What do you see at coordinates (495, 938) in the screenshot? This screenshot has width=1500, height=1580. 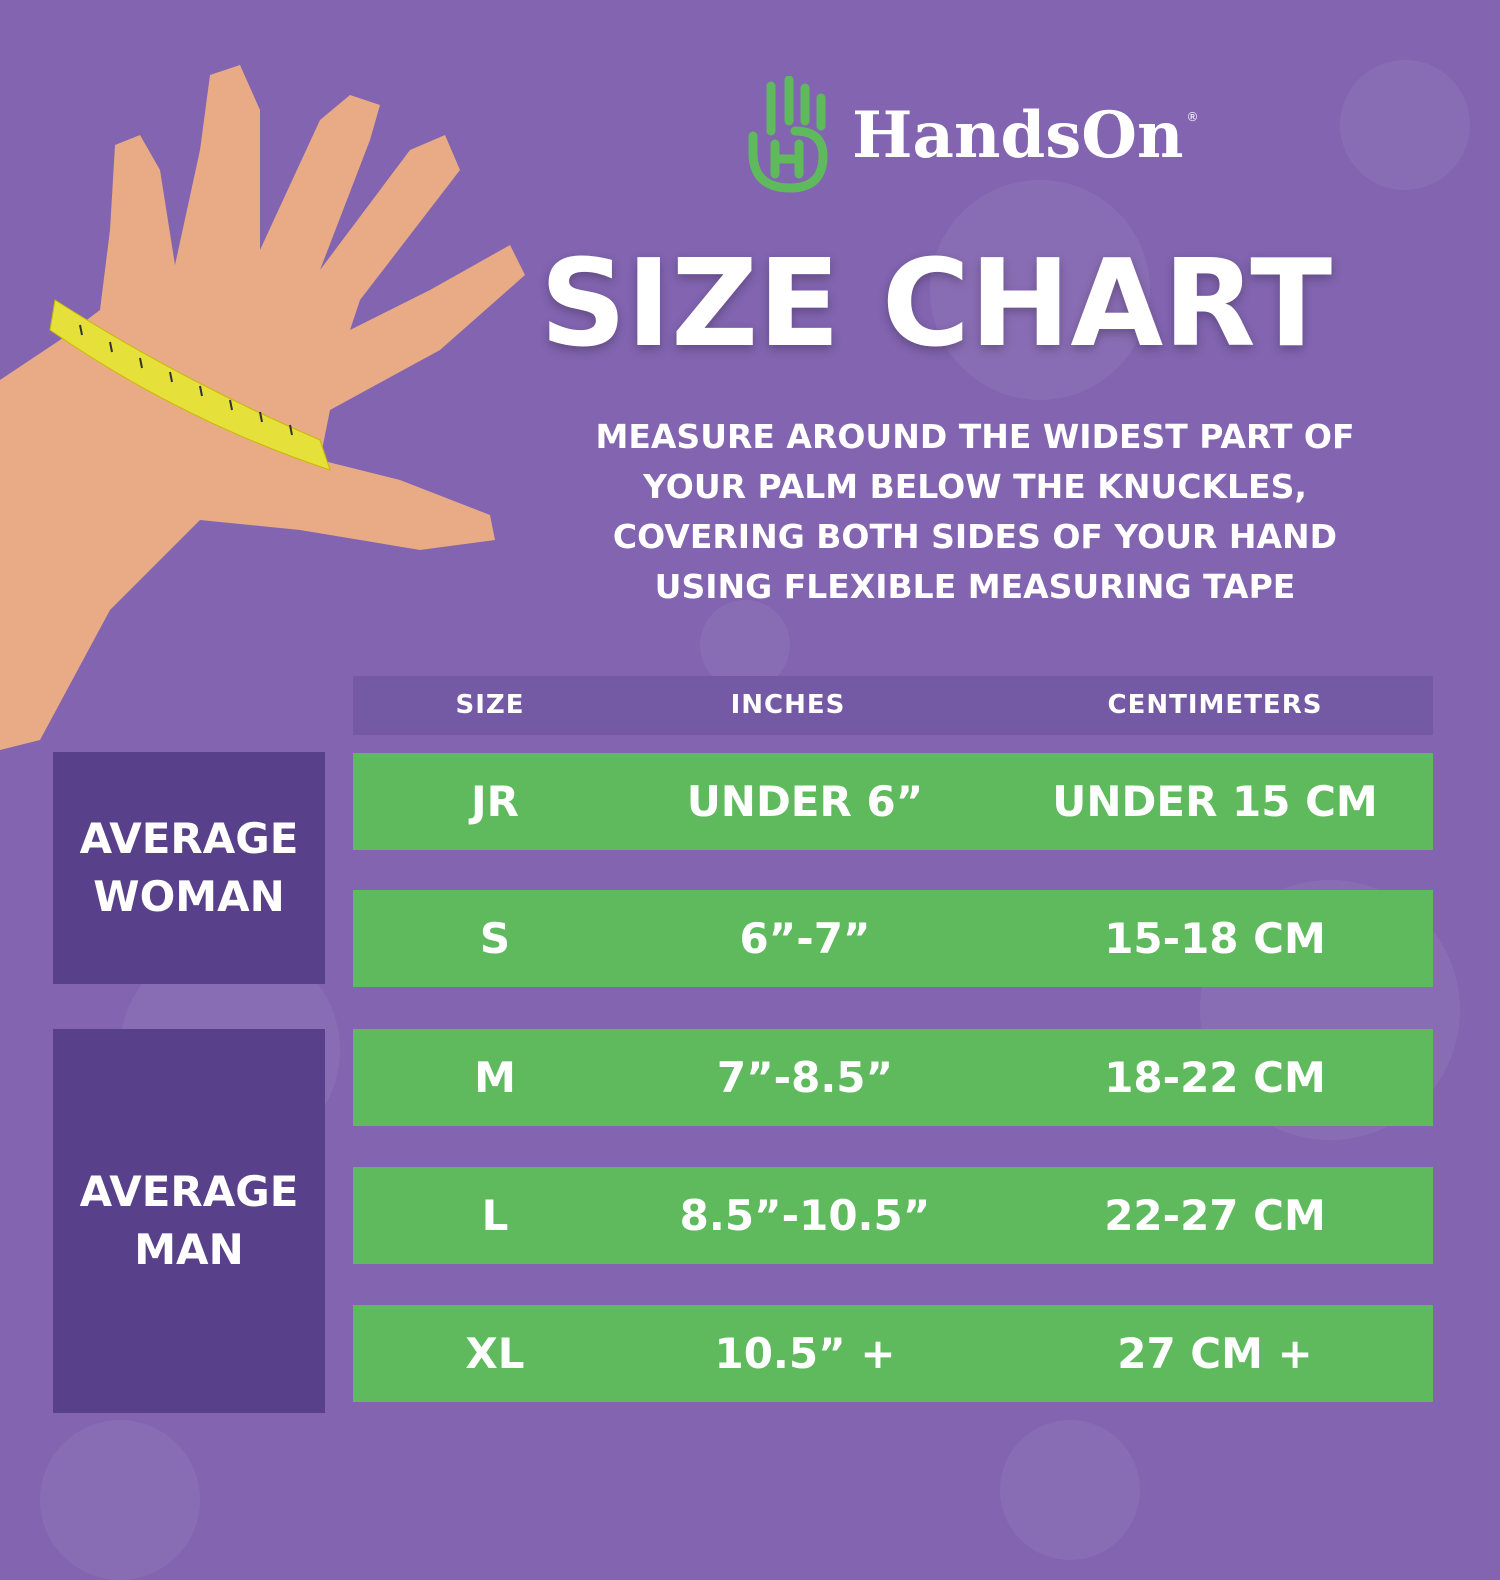 I see `size-cell: S` at bounding box center [495, 938].